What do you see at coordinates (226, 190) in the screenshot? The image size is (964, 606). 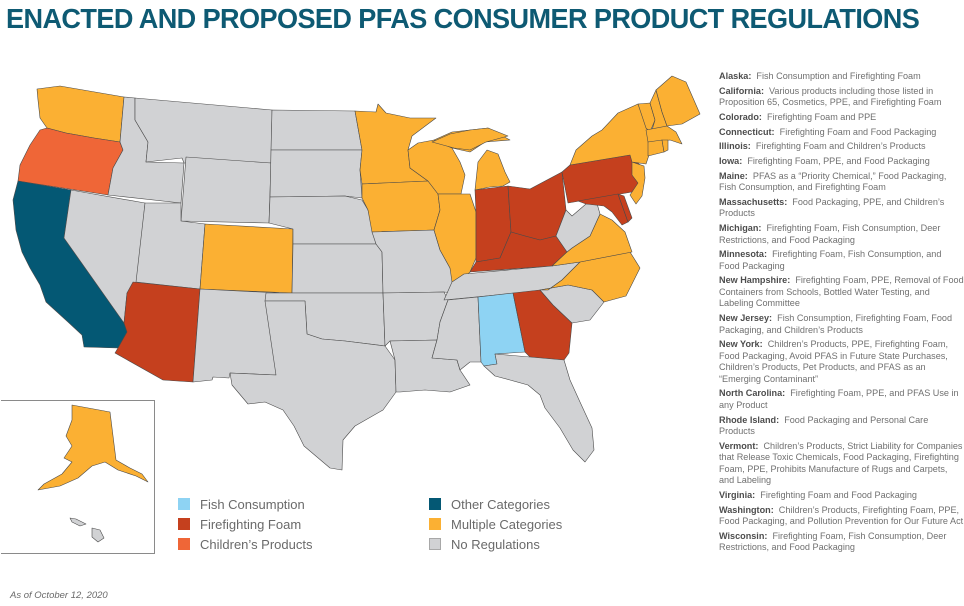 I see `state-wyoming` at bounding box center [226, 190].